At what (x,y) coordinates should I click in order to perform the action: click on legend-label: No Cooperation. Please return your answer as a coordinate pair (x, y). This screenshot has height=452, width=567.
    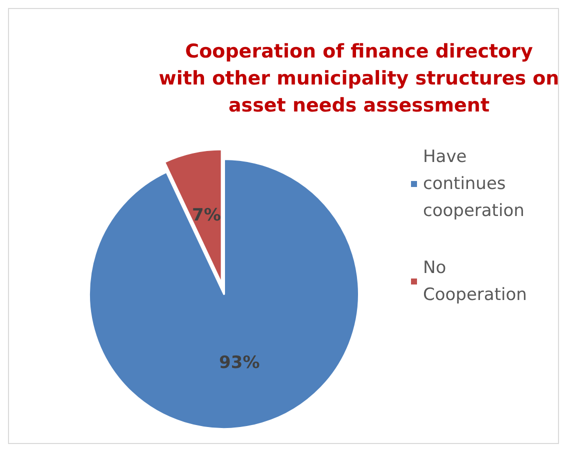
    Looking at the image, I should click on (475, 281).